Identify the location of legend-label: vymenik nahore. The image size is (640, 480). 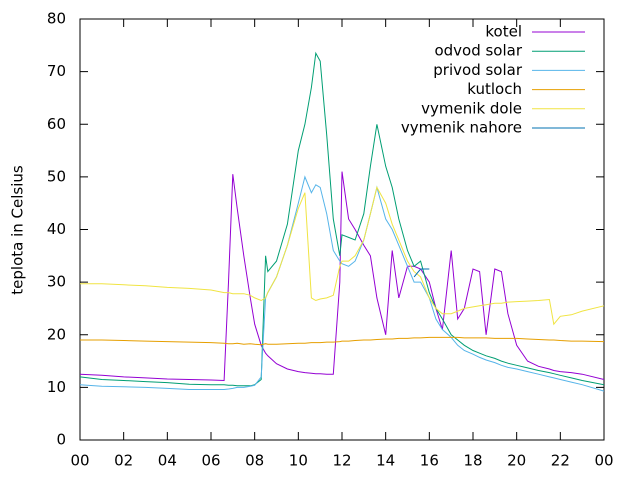
(461, 128).